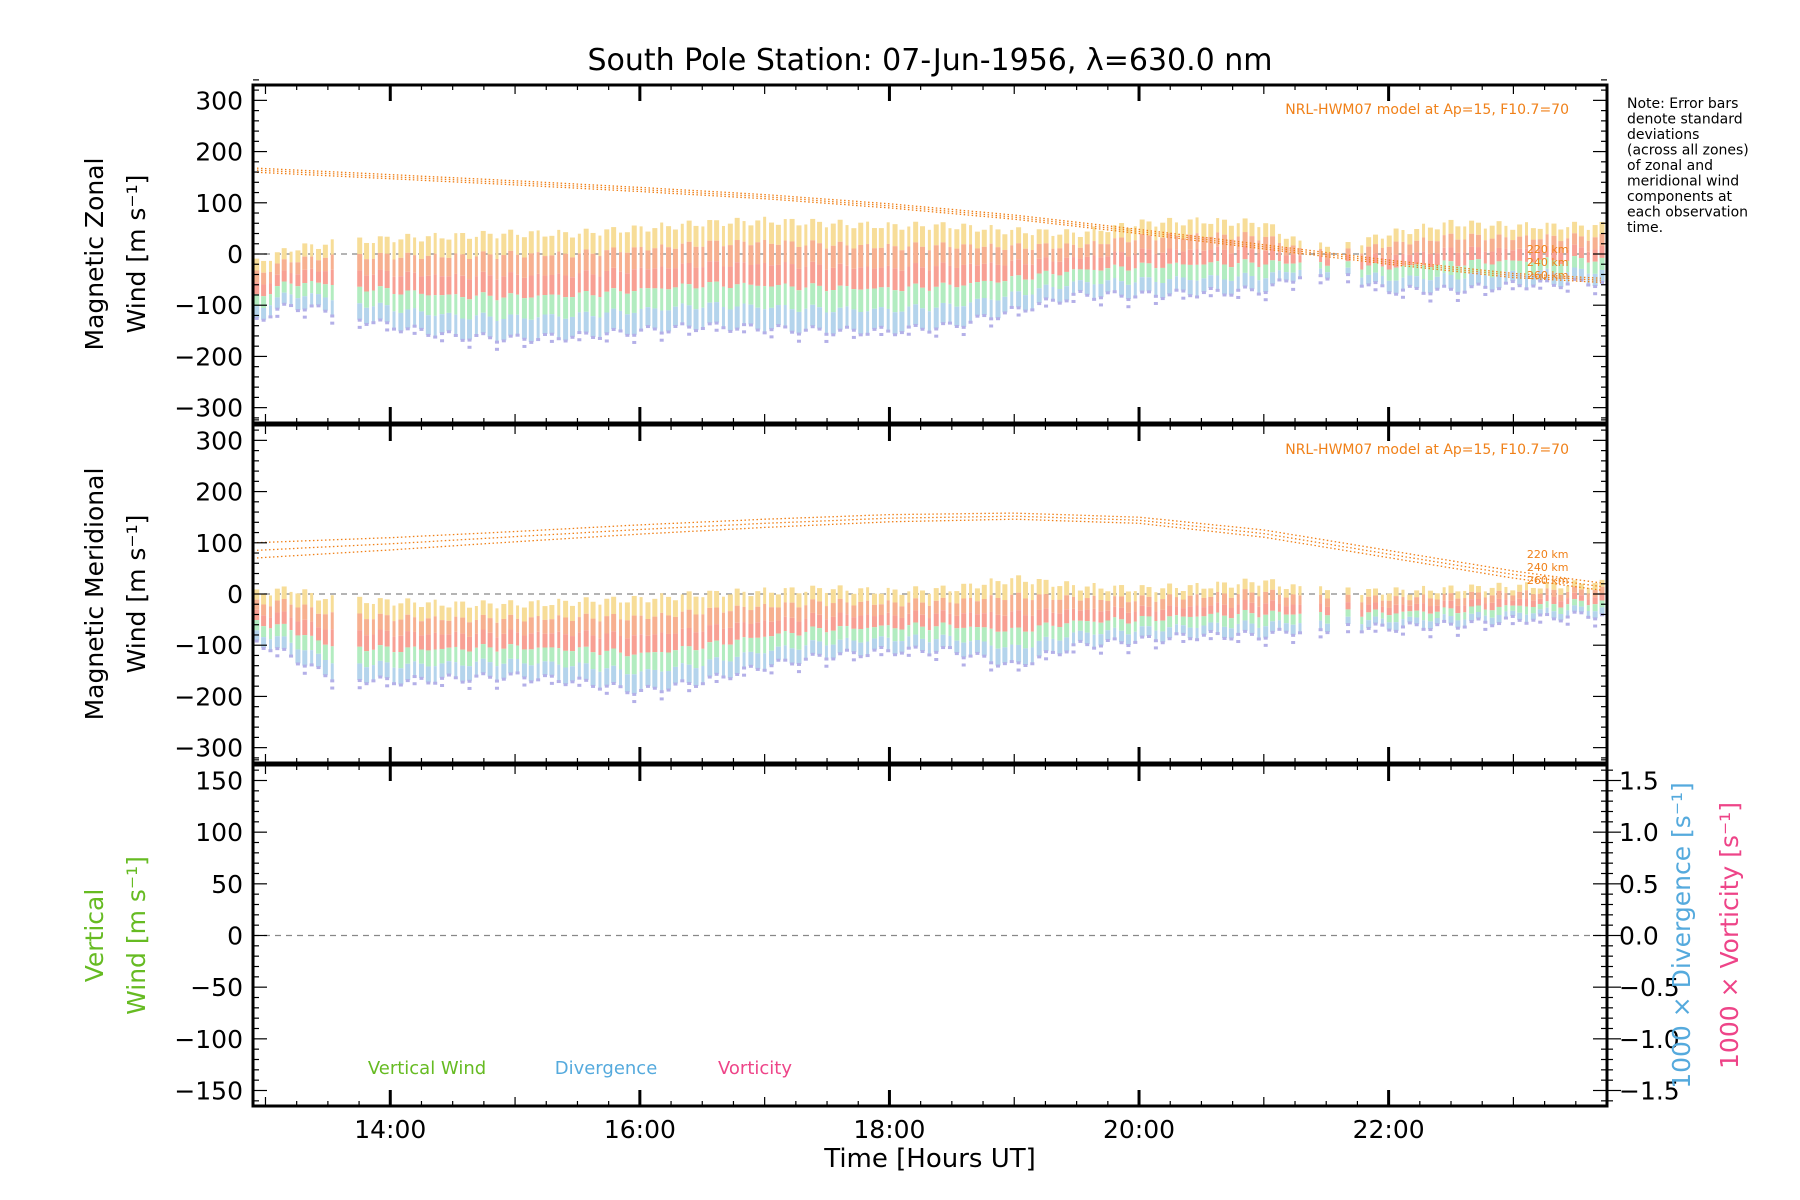 The width and height of the screenshot is (1800, 1200). Describe the element at coordinates (94, 936) in the screenshot. I see `y-axis-label: Vertical` at that location.